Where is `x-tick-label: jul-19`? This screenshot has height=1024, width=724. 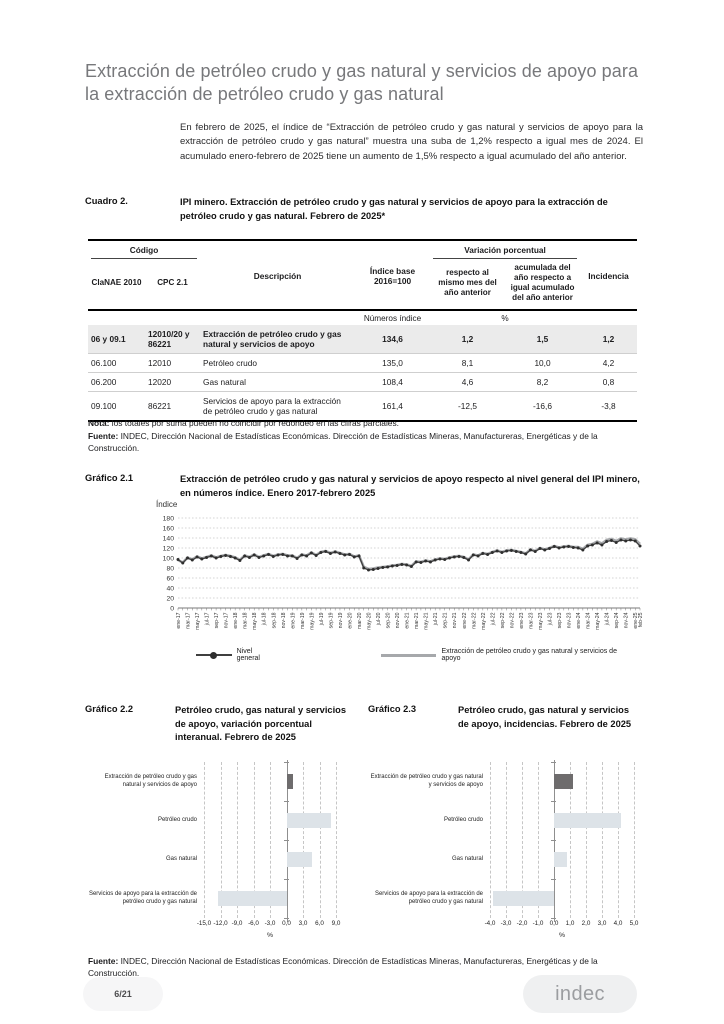
x-tick-label: jul-19 is located at coordinates (322, 619).